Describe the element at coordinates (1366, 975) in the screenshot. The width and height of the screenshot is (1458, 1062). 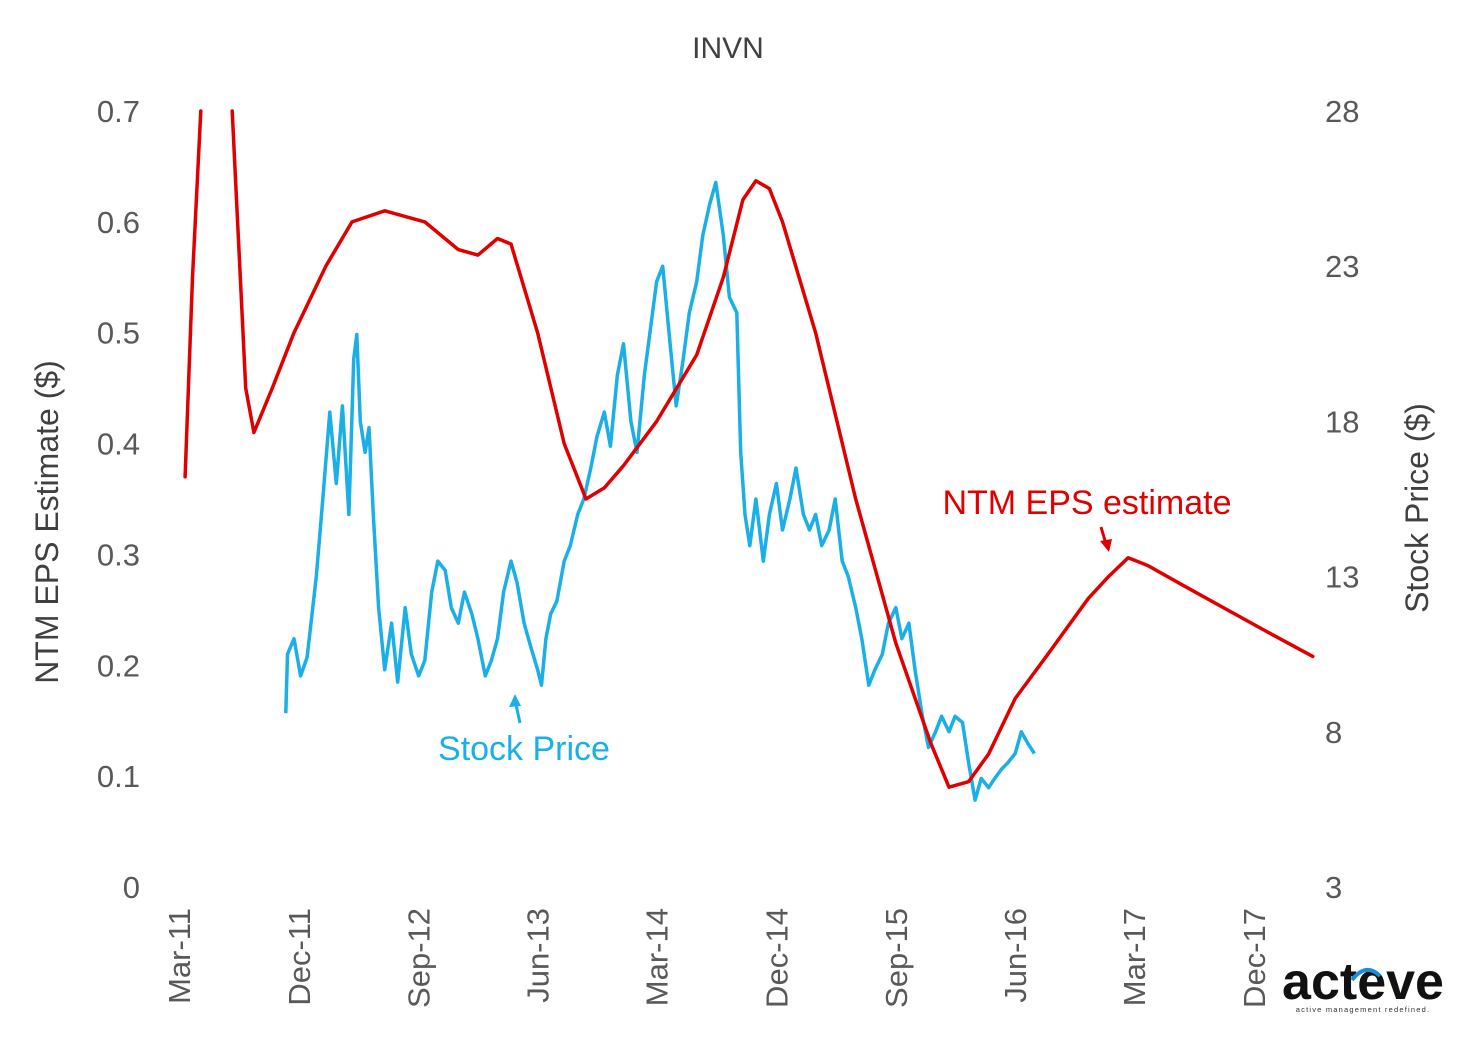
I see `logo-swoosh-icon` at that location.